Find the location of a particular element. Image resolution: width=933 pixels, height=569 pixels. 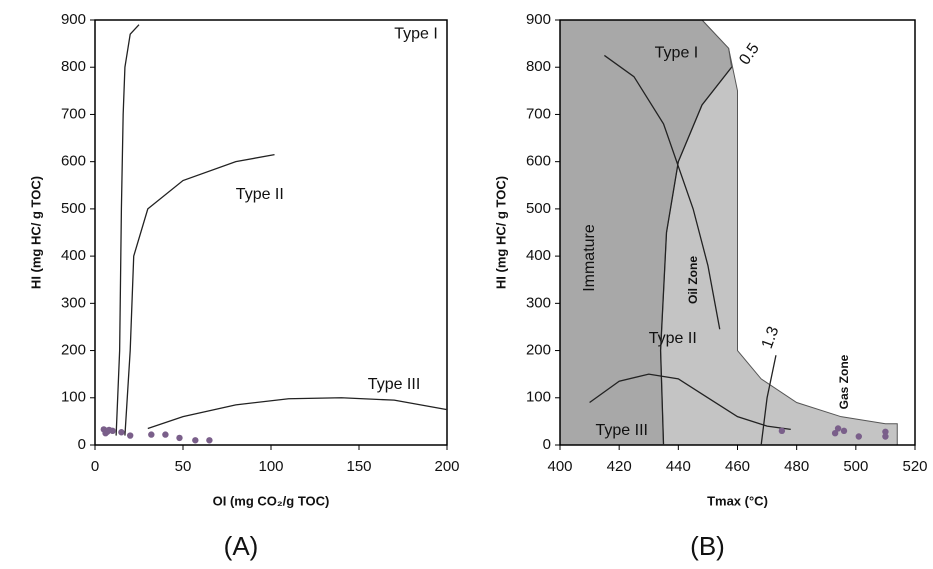

x-tick-label: 460 is located at coordinates (737, 466).